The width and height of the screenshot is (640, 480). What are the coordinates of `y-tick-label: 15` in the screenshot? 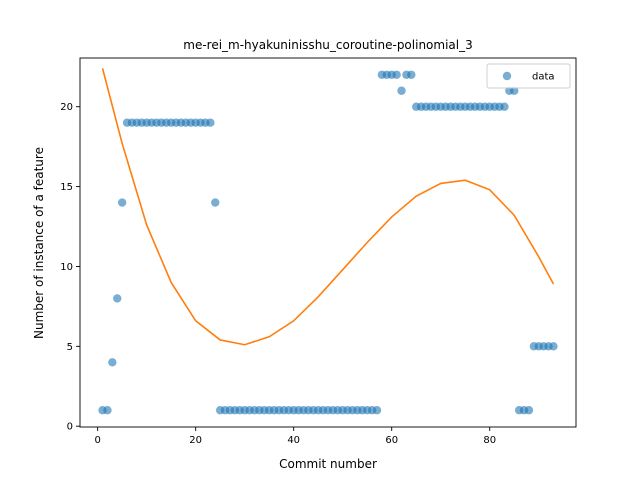 It's located at (66, 187).